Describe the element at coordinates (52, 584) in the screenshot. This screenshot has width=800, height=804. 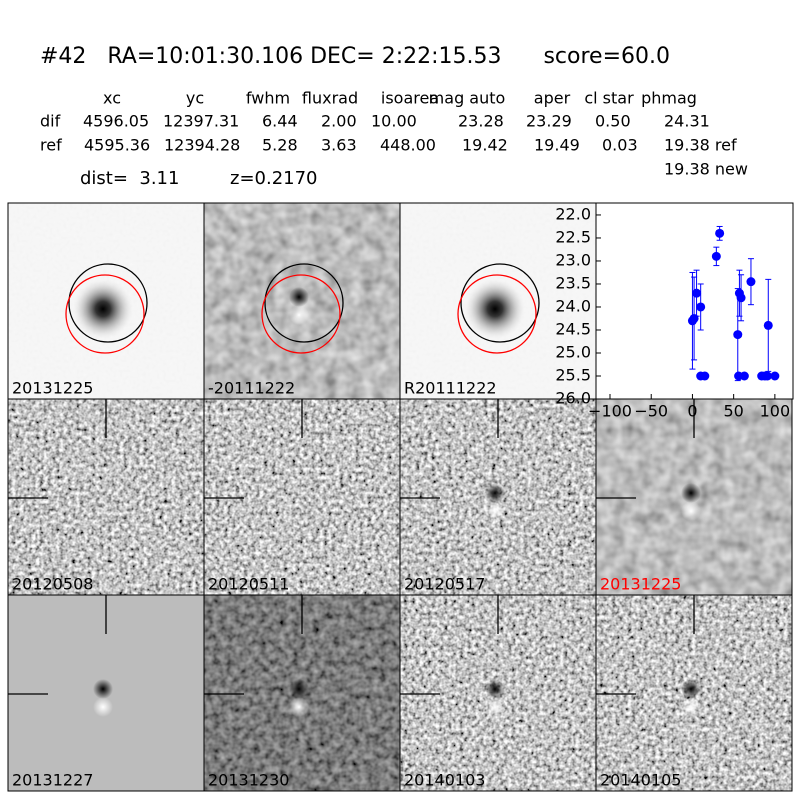
I see `panel-label: 20120508` at that location.